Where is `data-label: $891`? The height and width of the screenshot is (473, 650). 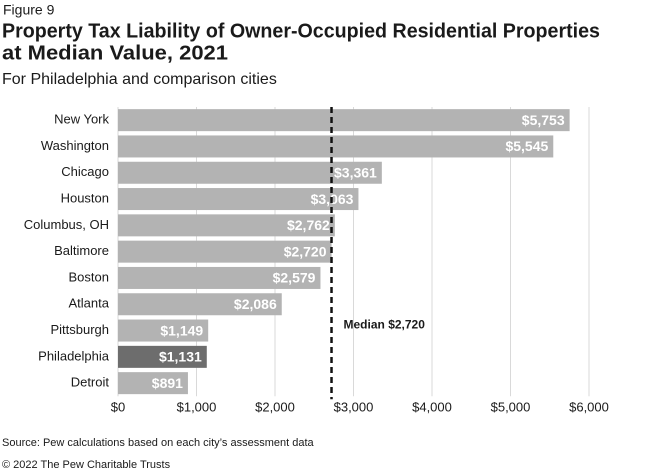 data-label: $891 is located at coordinates (167, 383).